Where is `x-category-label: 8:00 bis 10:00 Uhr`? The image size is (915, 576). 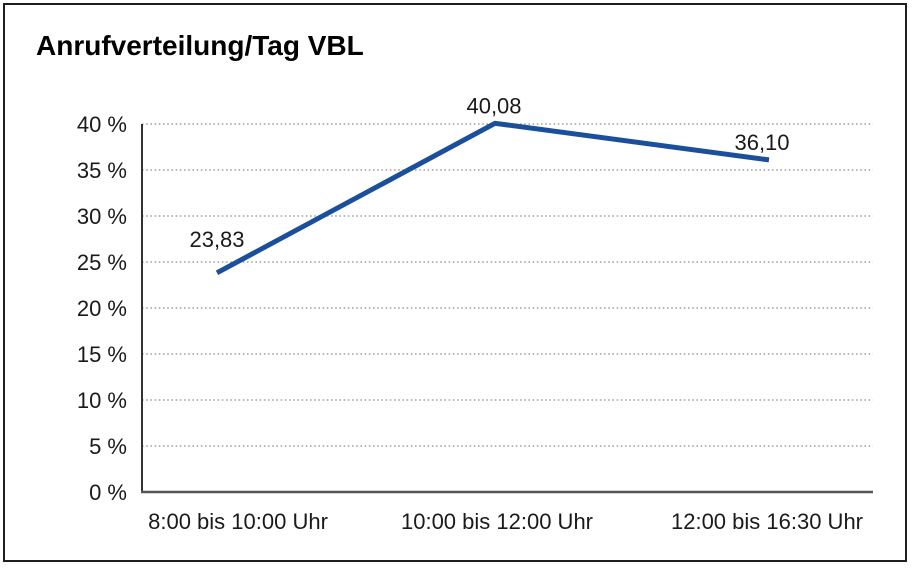 x-category-label: 8:00 bis 10:00 Uhr is located at coordinates (238, 521).